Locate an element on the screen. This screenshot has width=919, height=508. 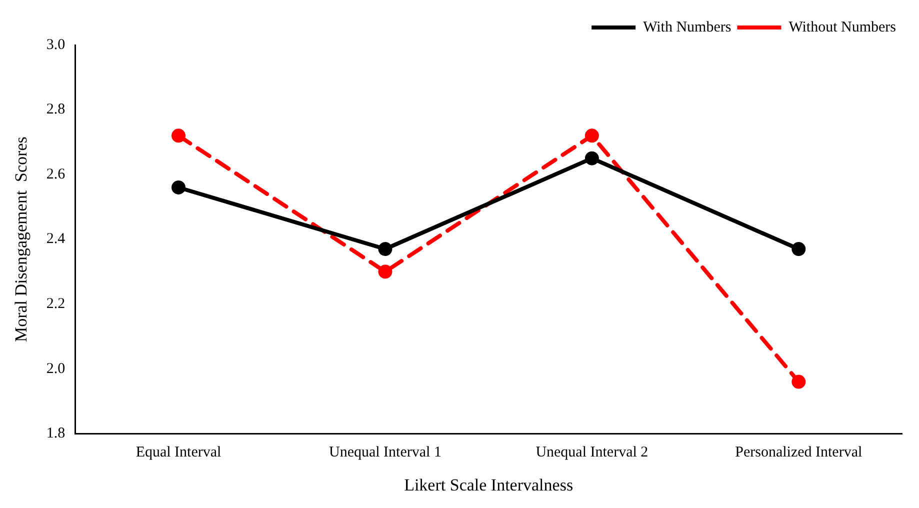
y-tick-label: 2.8 is located at coordinates (56, 110).